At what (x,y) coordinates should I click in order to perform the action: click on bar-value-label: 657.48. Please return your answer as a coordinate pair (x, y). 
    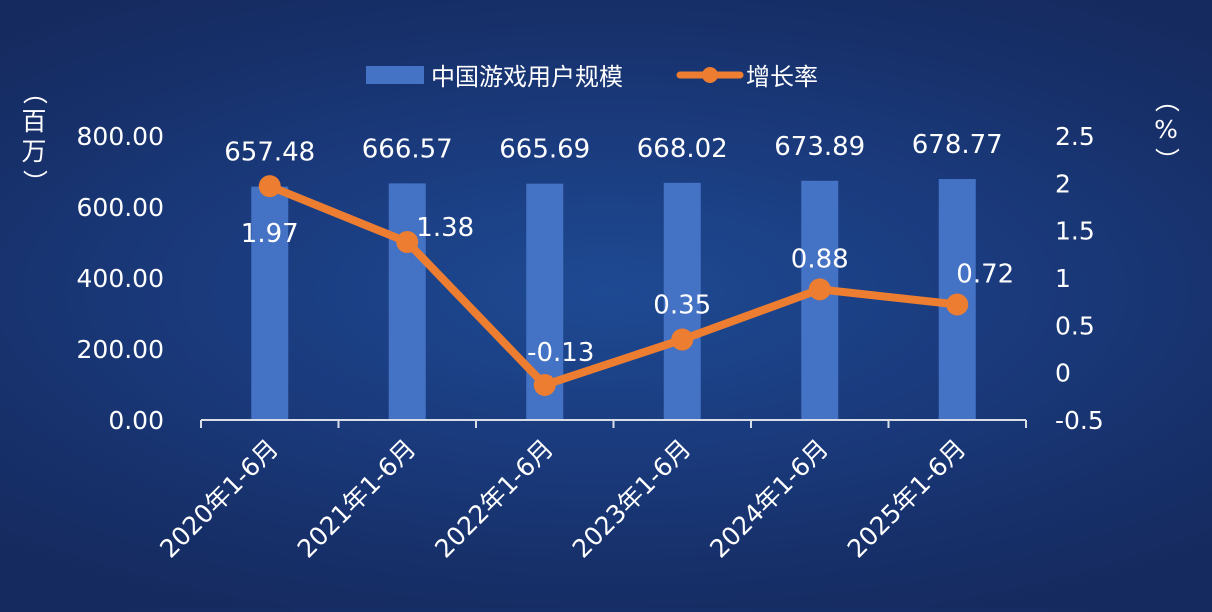
    Looking at the image, I should click on (269, 153).